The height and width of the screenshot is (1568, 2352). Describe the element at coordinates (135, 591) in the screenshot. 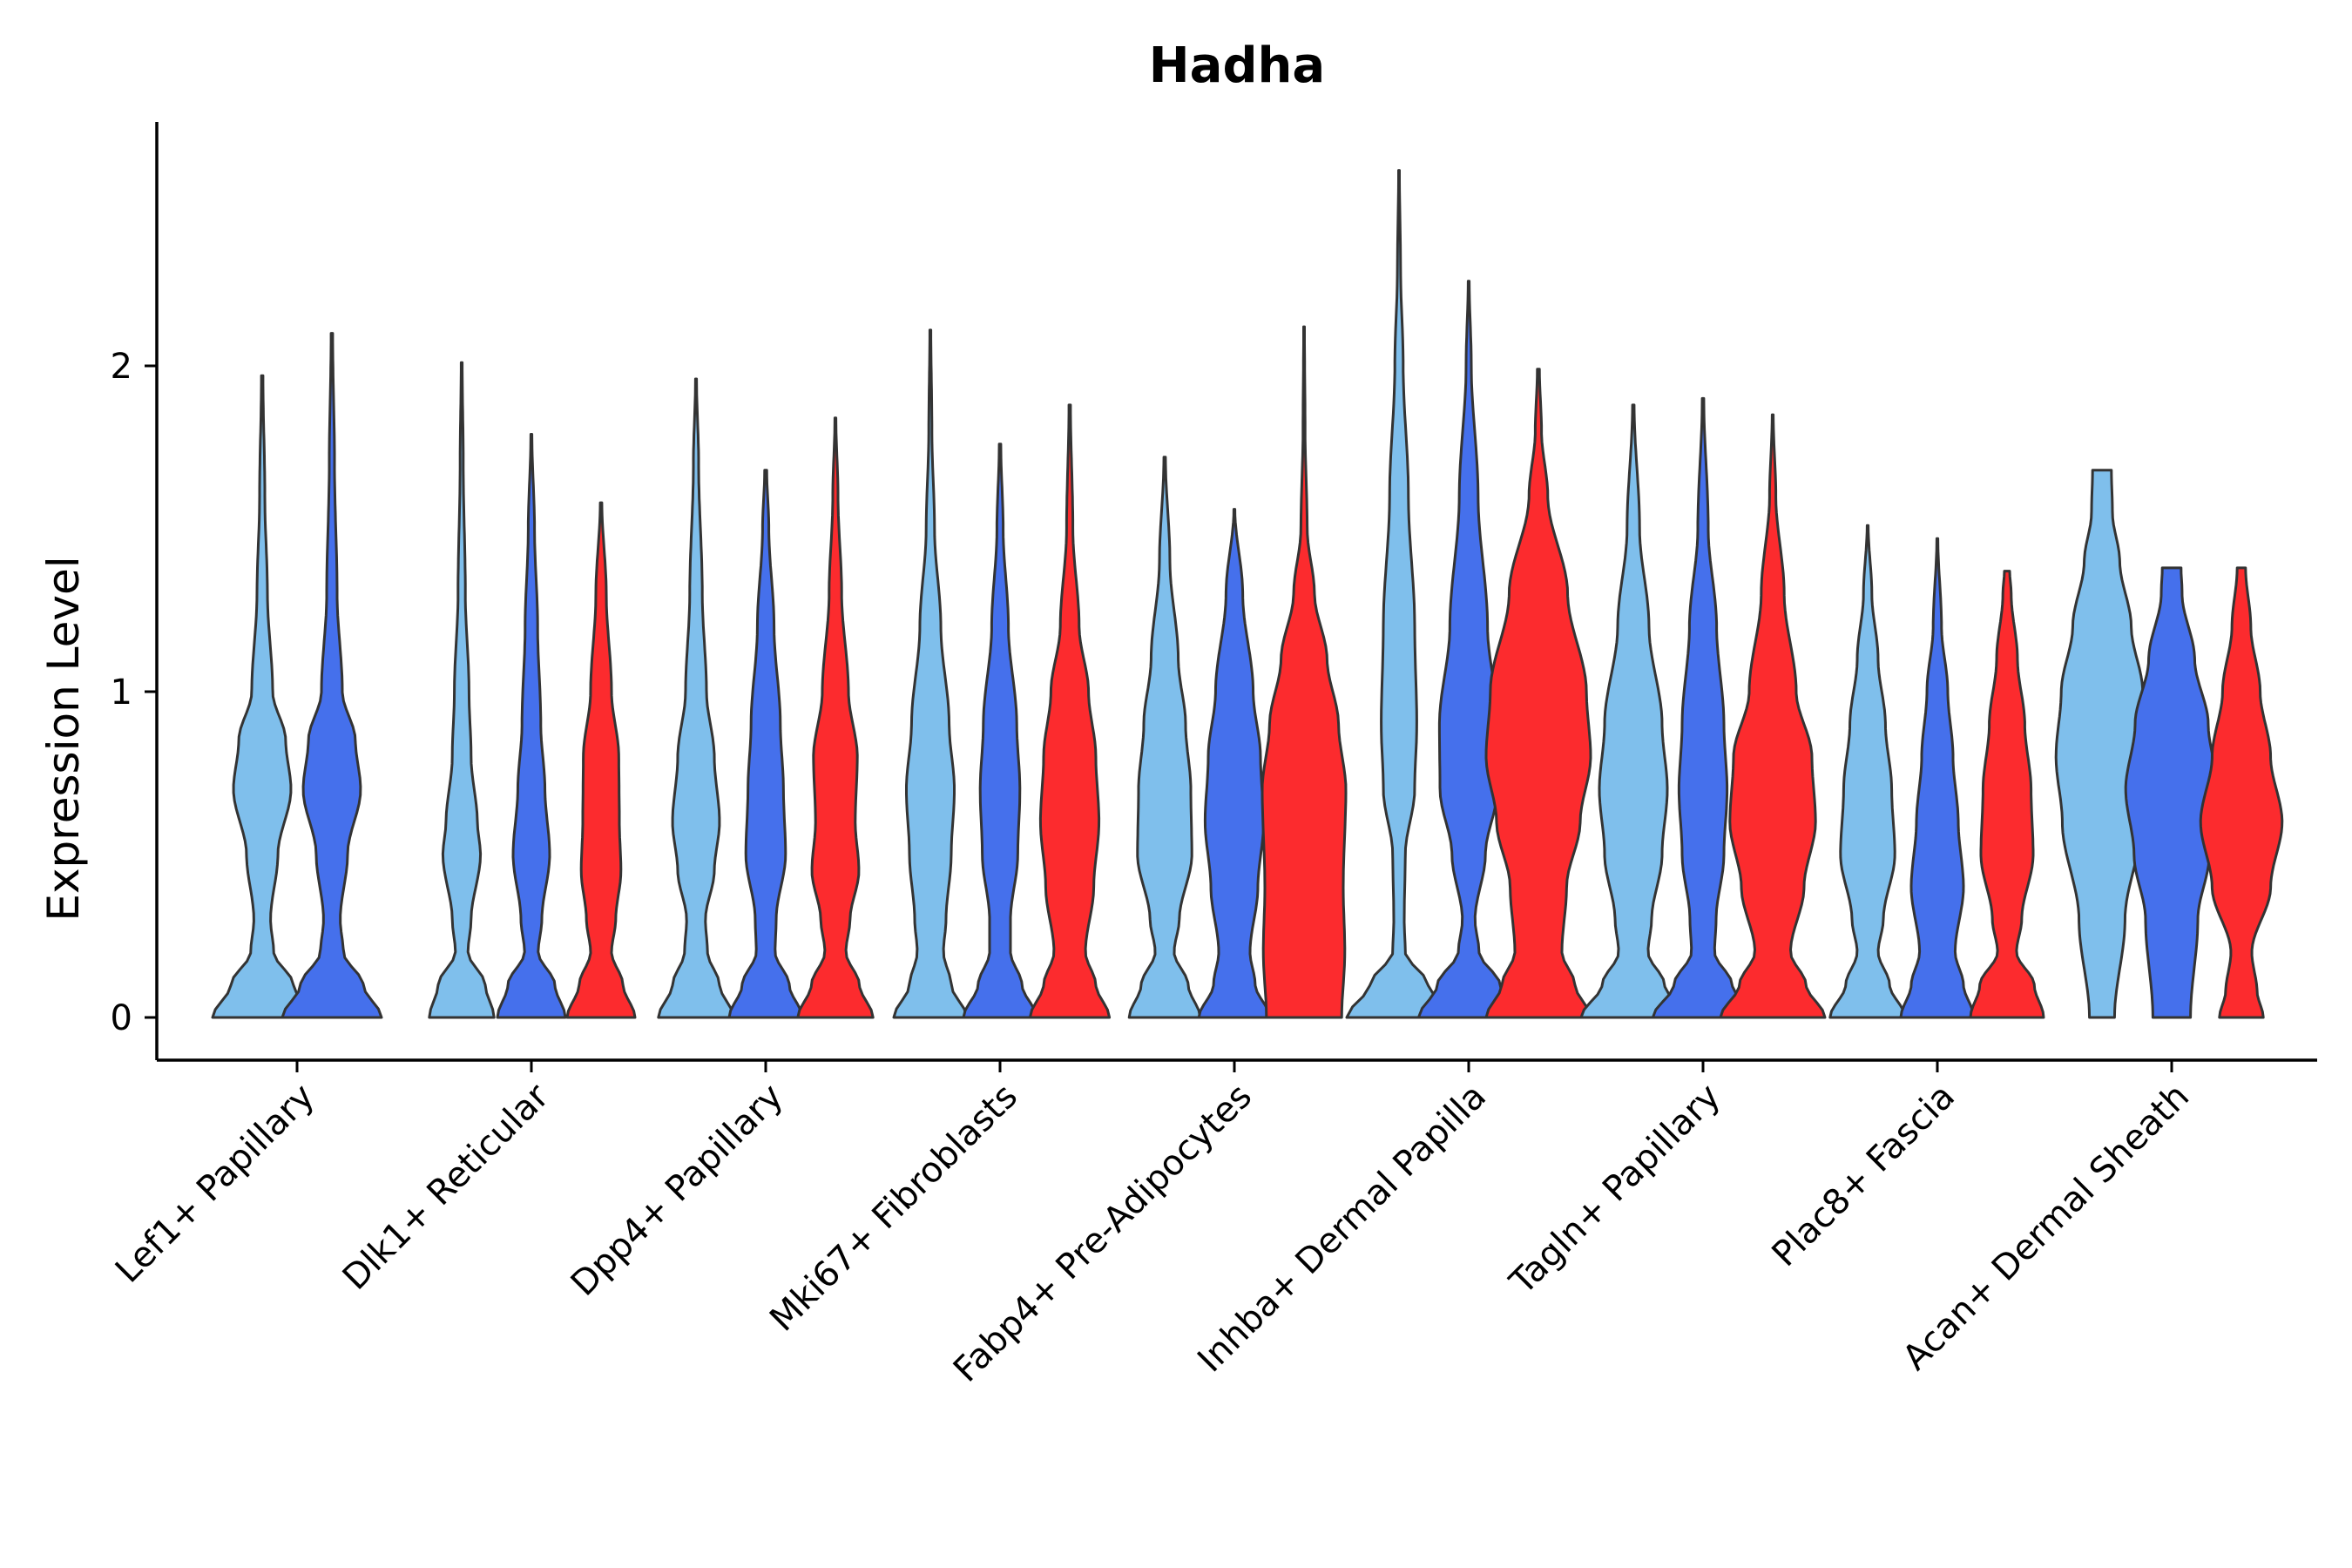

I see `y-axis: 0 1 2` at that location.